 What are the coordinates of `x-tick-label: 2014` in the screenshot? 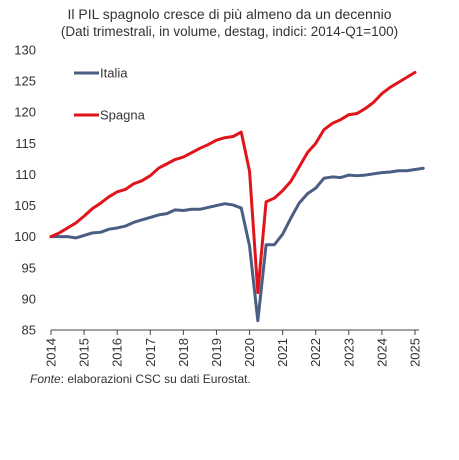 It's located at (51, 352).